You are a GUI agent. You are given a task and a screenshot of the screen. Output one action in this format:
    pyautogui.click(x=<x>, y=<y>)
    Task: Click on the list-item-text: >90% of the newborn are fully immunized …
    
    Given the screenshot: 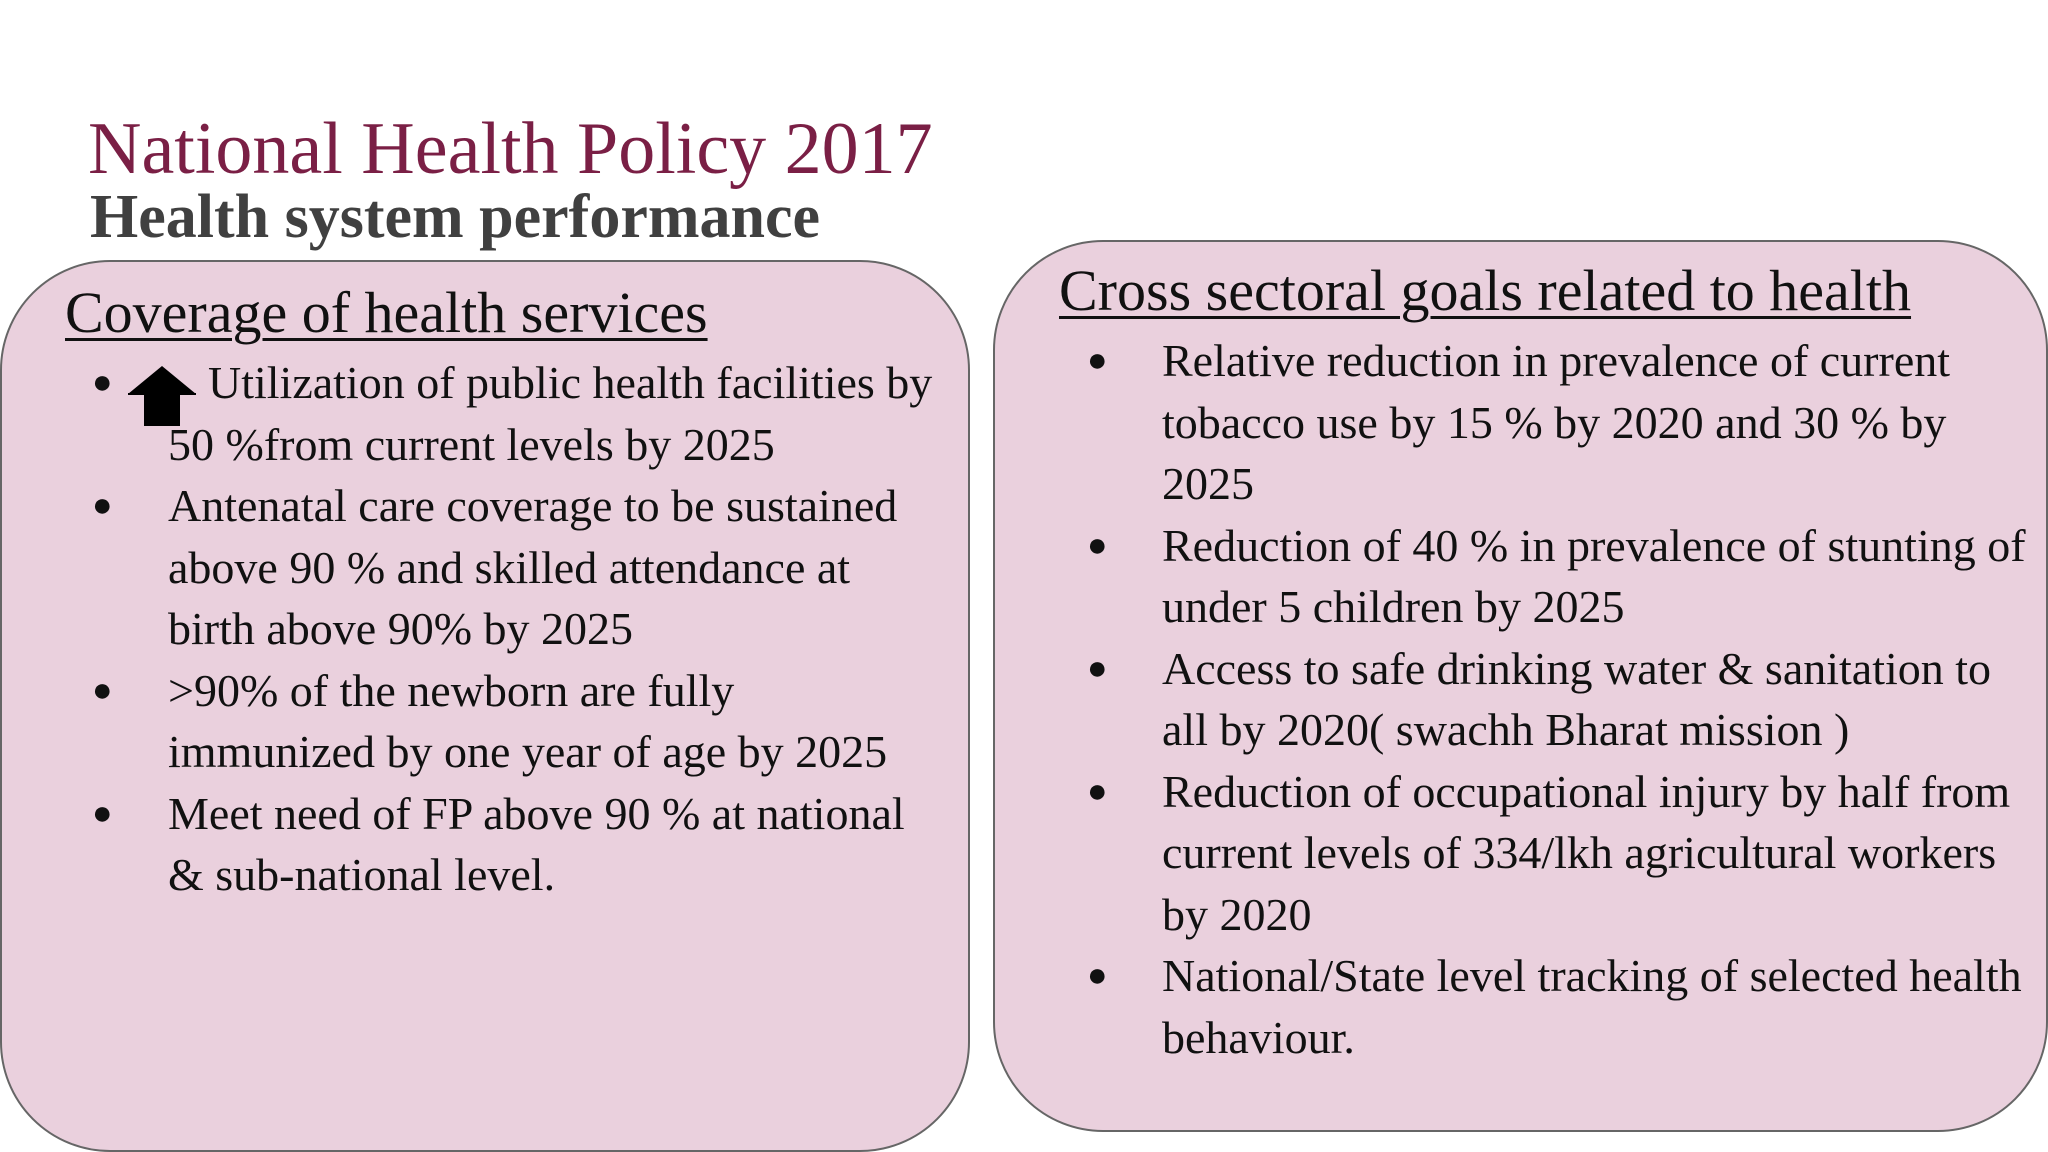 What is the action you would take?
    pyautogui.click(x=528, y=721)
    